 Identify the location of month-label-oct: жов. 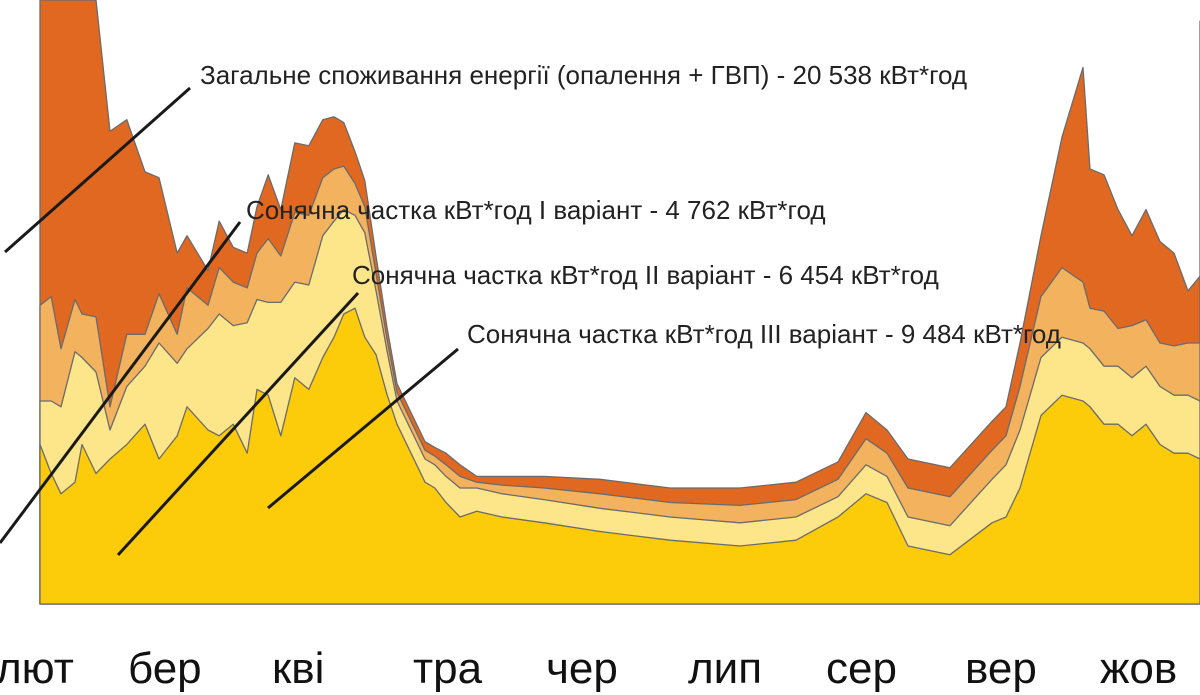
(1138, 668).